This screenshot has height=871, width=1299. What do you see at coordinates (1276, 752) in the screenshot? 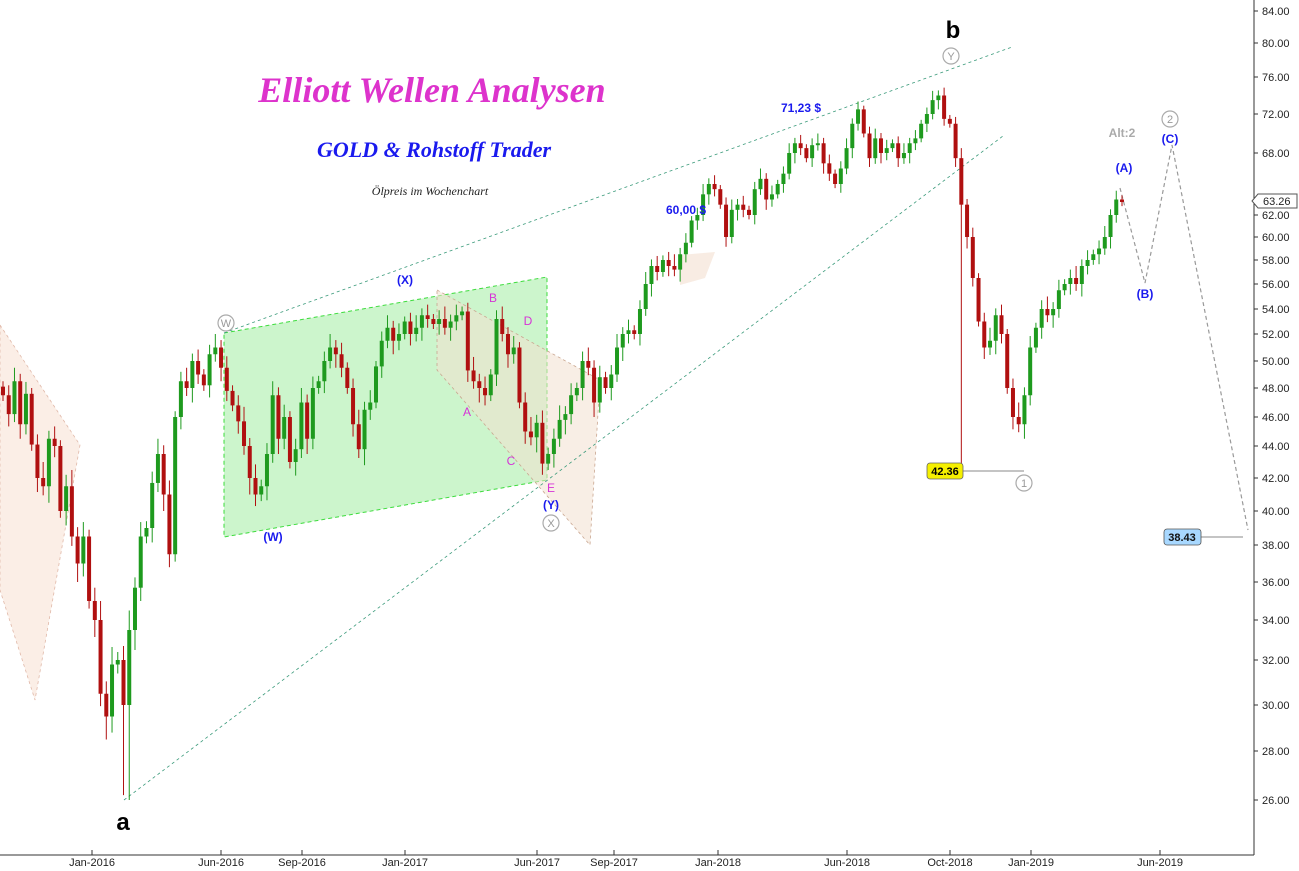
I see `y-tick-label: 28.00` at bounding box center [1276, 752].